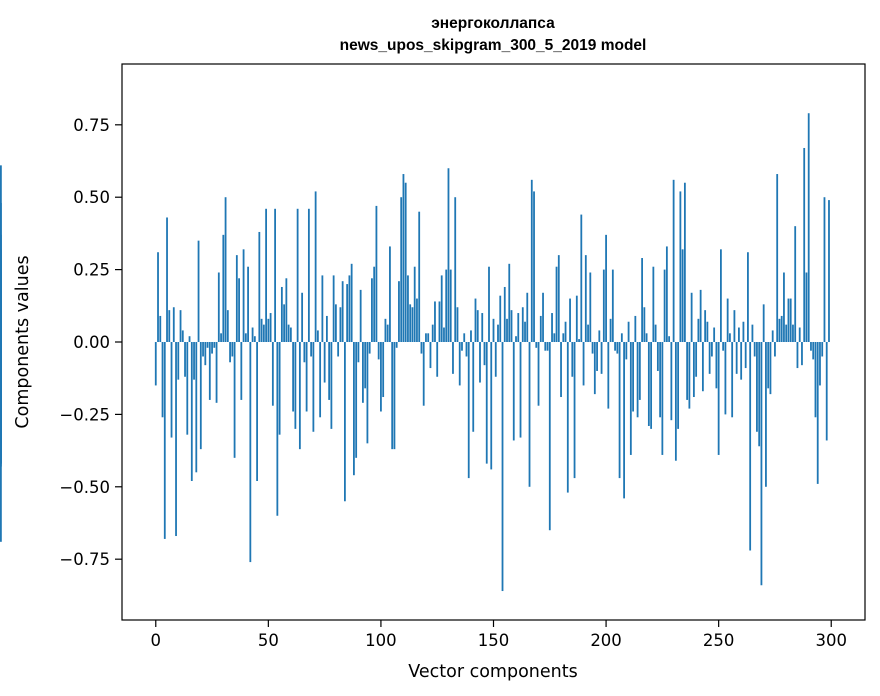 The width and height of the screenshot is (880, 696). What do you see at coordinates (91, 197) in the screenshot?
I see `y-tick-label: 0.50` at bounding box center [91, 197].